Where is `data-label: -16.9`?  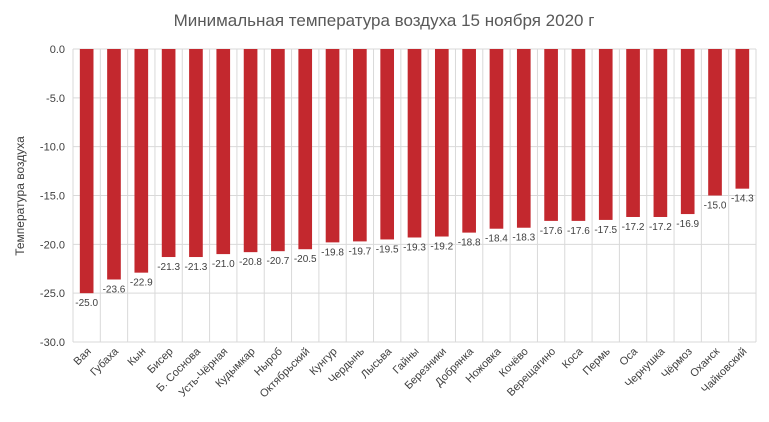 data-label: -16.9 is located at coordinates (687, 224).